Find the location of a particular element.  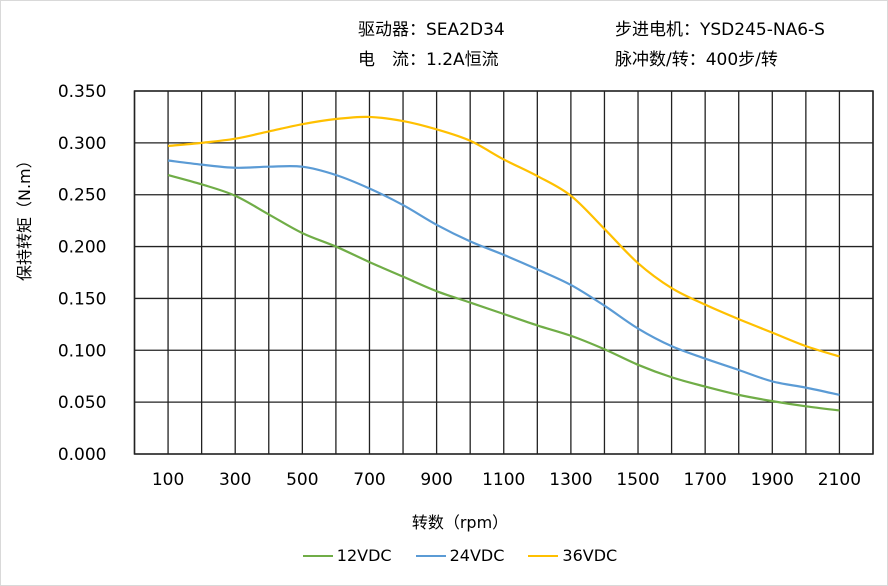

legend-item: 36VDC is located at coordinates (572, 555).